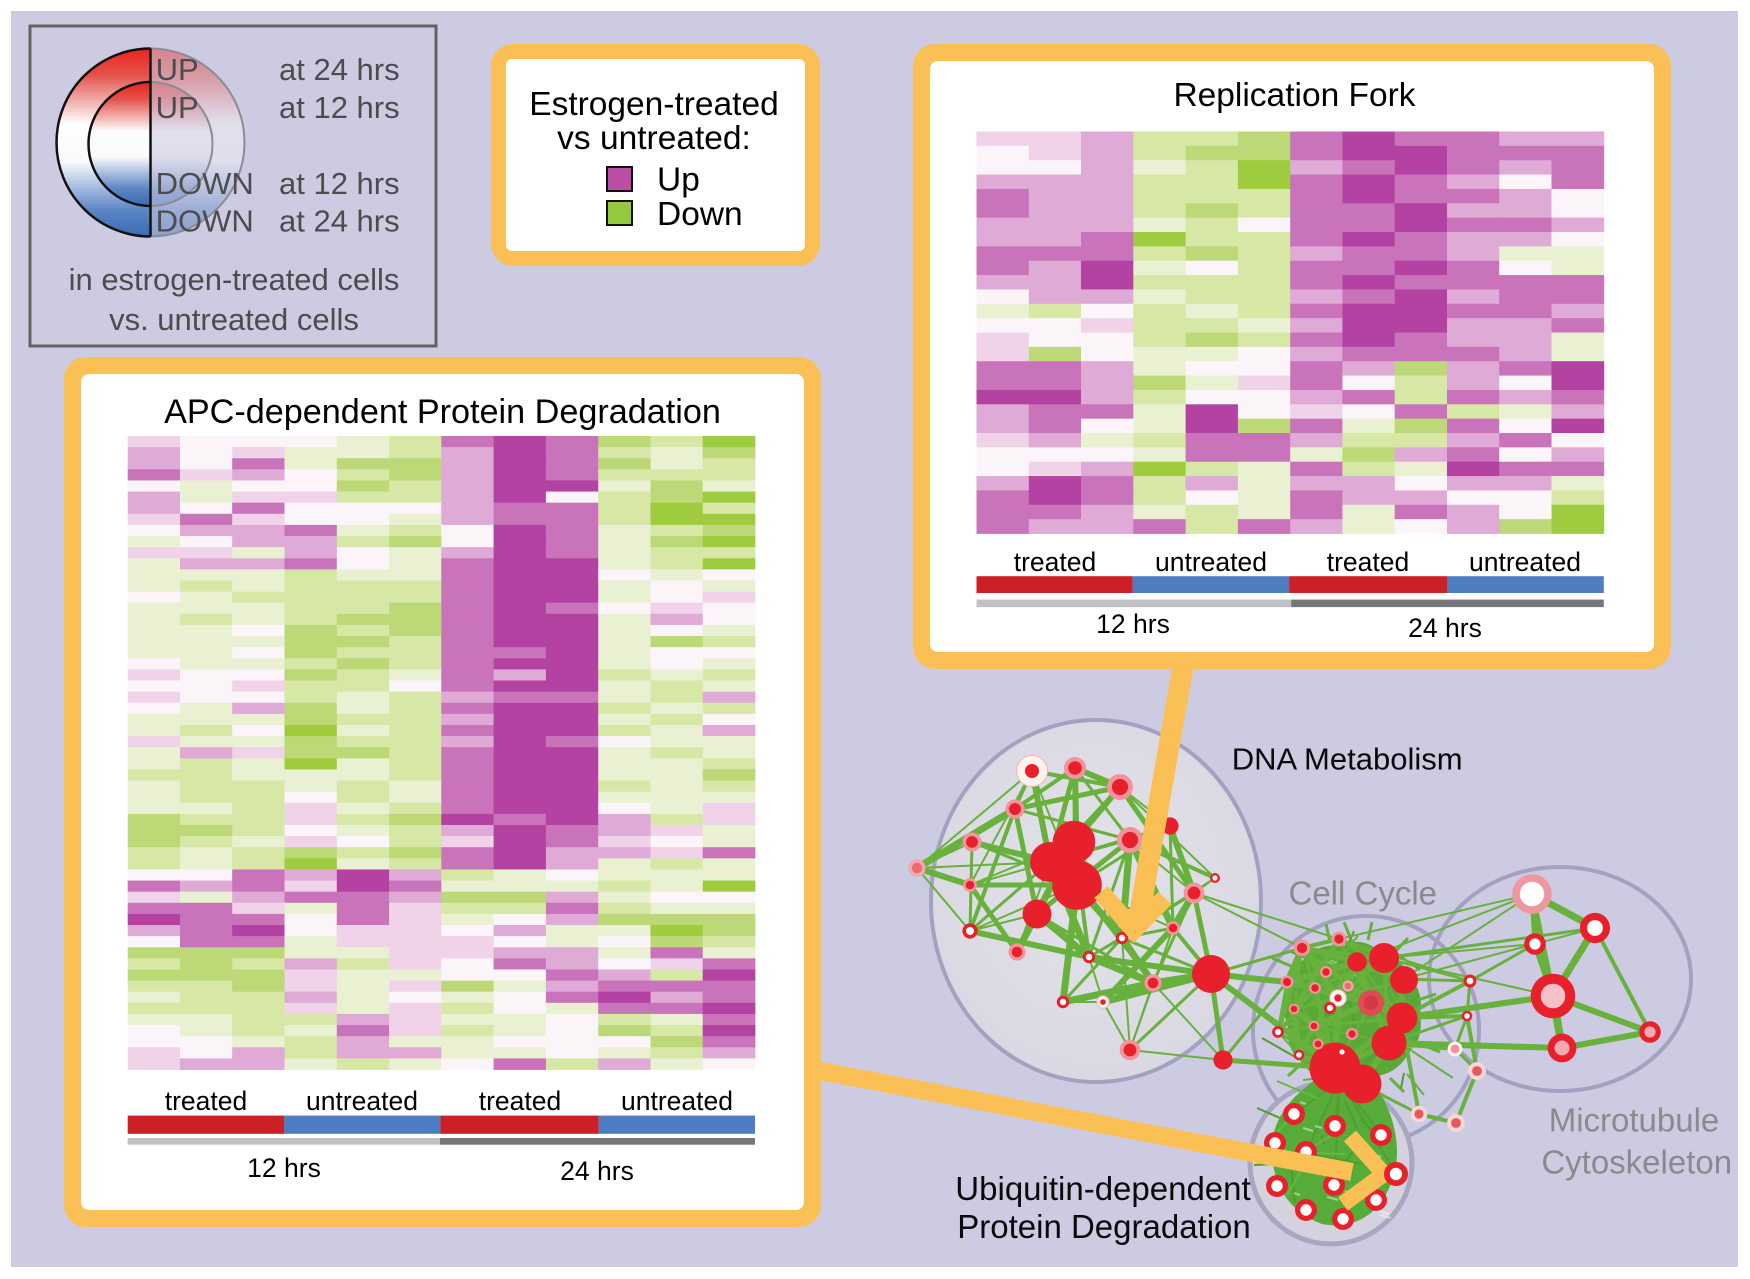 This screenshot has height=1279, width=1750. Describe the element at coordinates (654, 104) in the screenshot. I see `svg-text: Estrogen-treated` at that location.